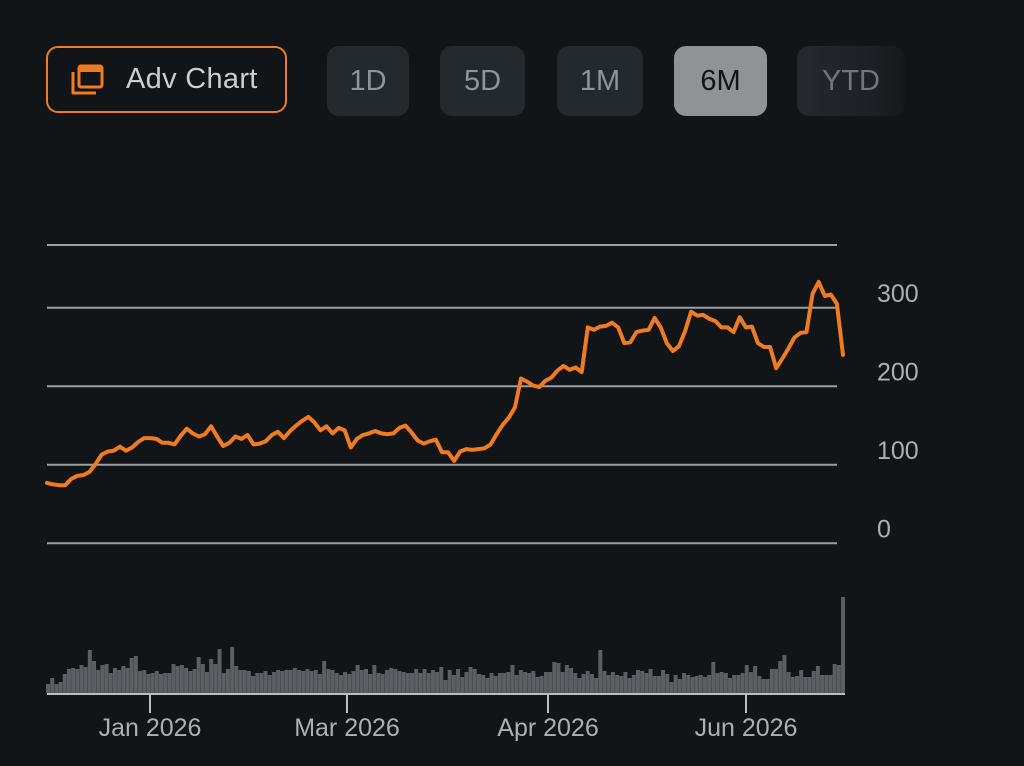  What do you see at coordinates (898, 294) in the screenshot?
I see `y-tick-label: 300` at bounding box center [898, 294].